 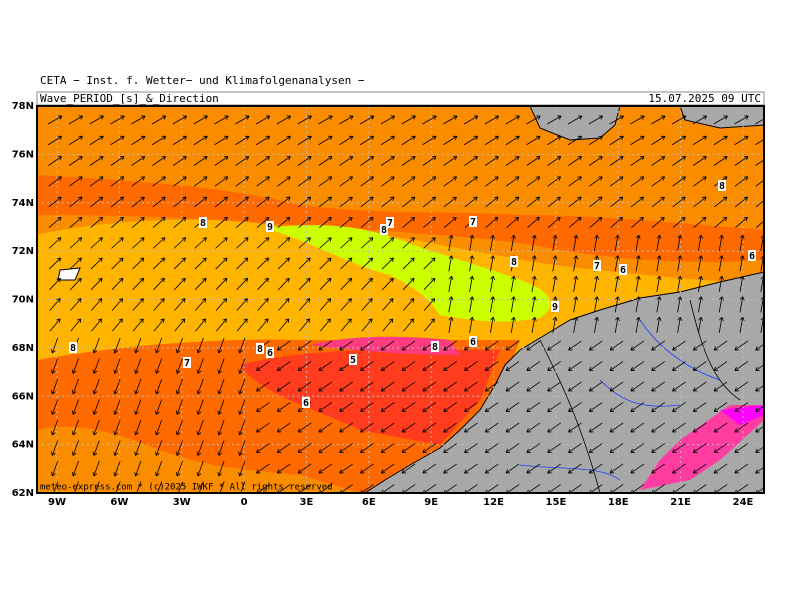 I want to click on land-pink-region, so click(x=702, y=447).